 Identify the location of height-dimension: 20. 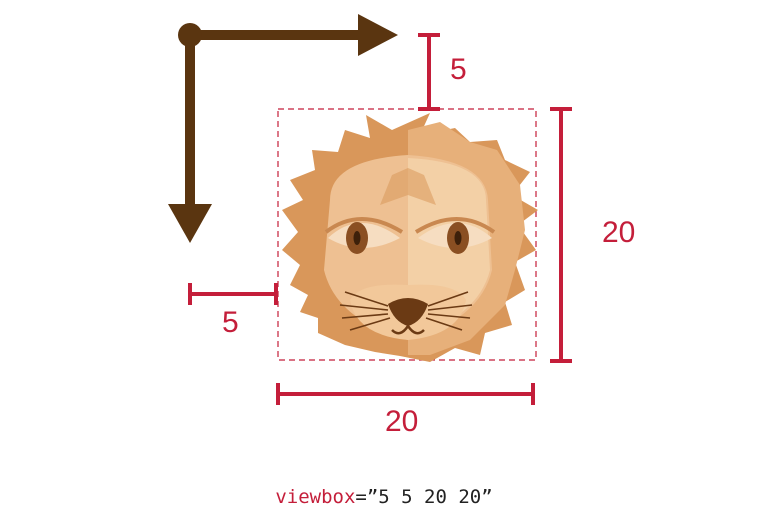
(592, 235).